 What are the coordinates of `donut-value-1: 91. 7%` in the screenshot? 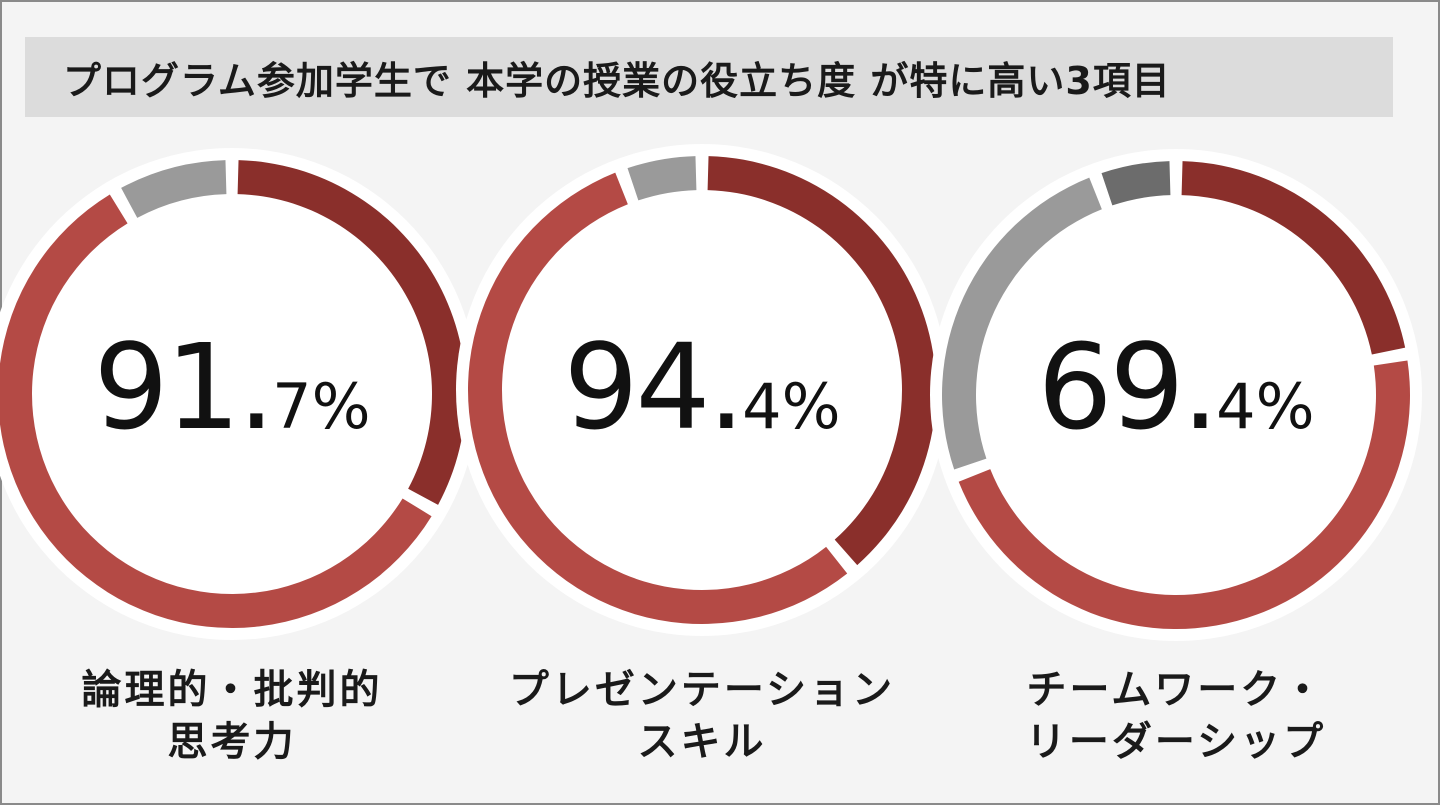 It's located at (232, 387).